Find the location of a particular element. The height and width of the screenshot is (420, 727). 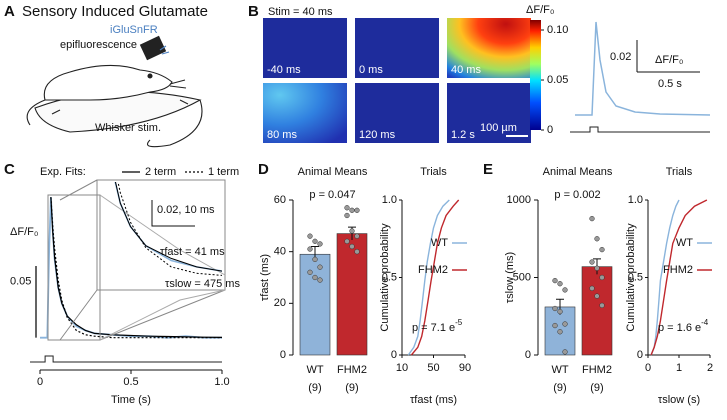

y-tick-label: 500 is located at coordinates (522, 277).